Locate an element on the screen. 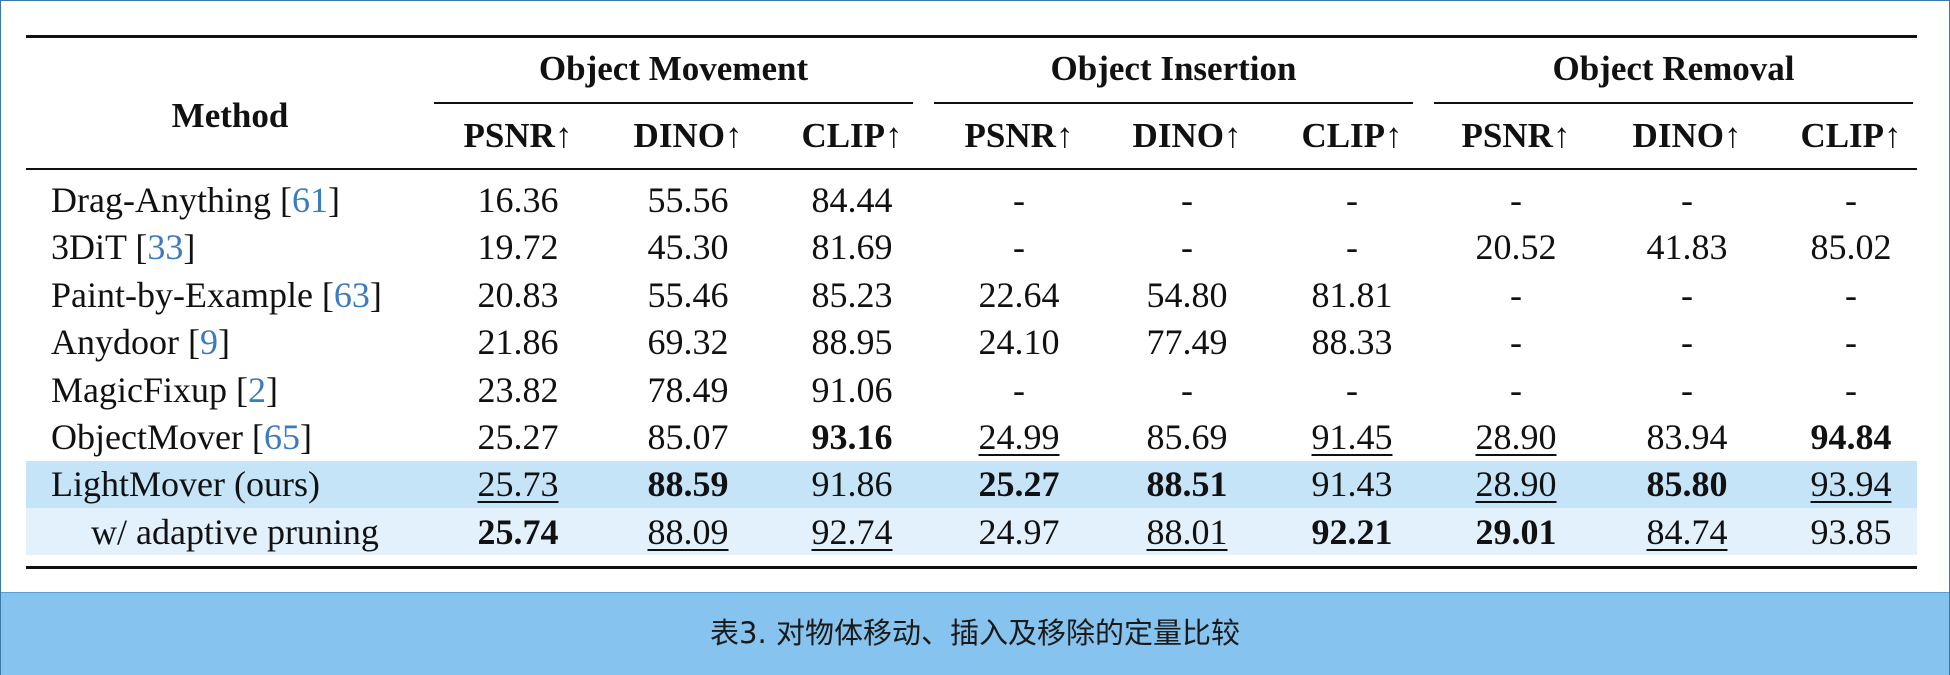 This screenshot has width=1950, height=675. method-cell: 3DiT [33] is located at coordinates (123, 247).